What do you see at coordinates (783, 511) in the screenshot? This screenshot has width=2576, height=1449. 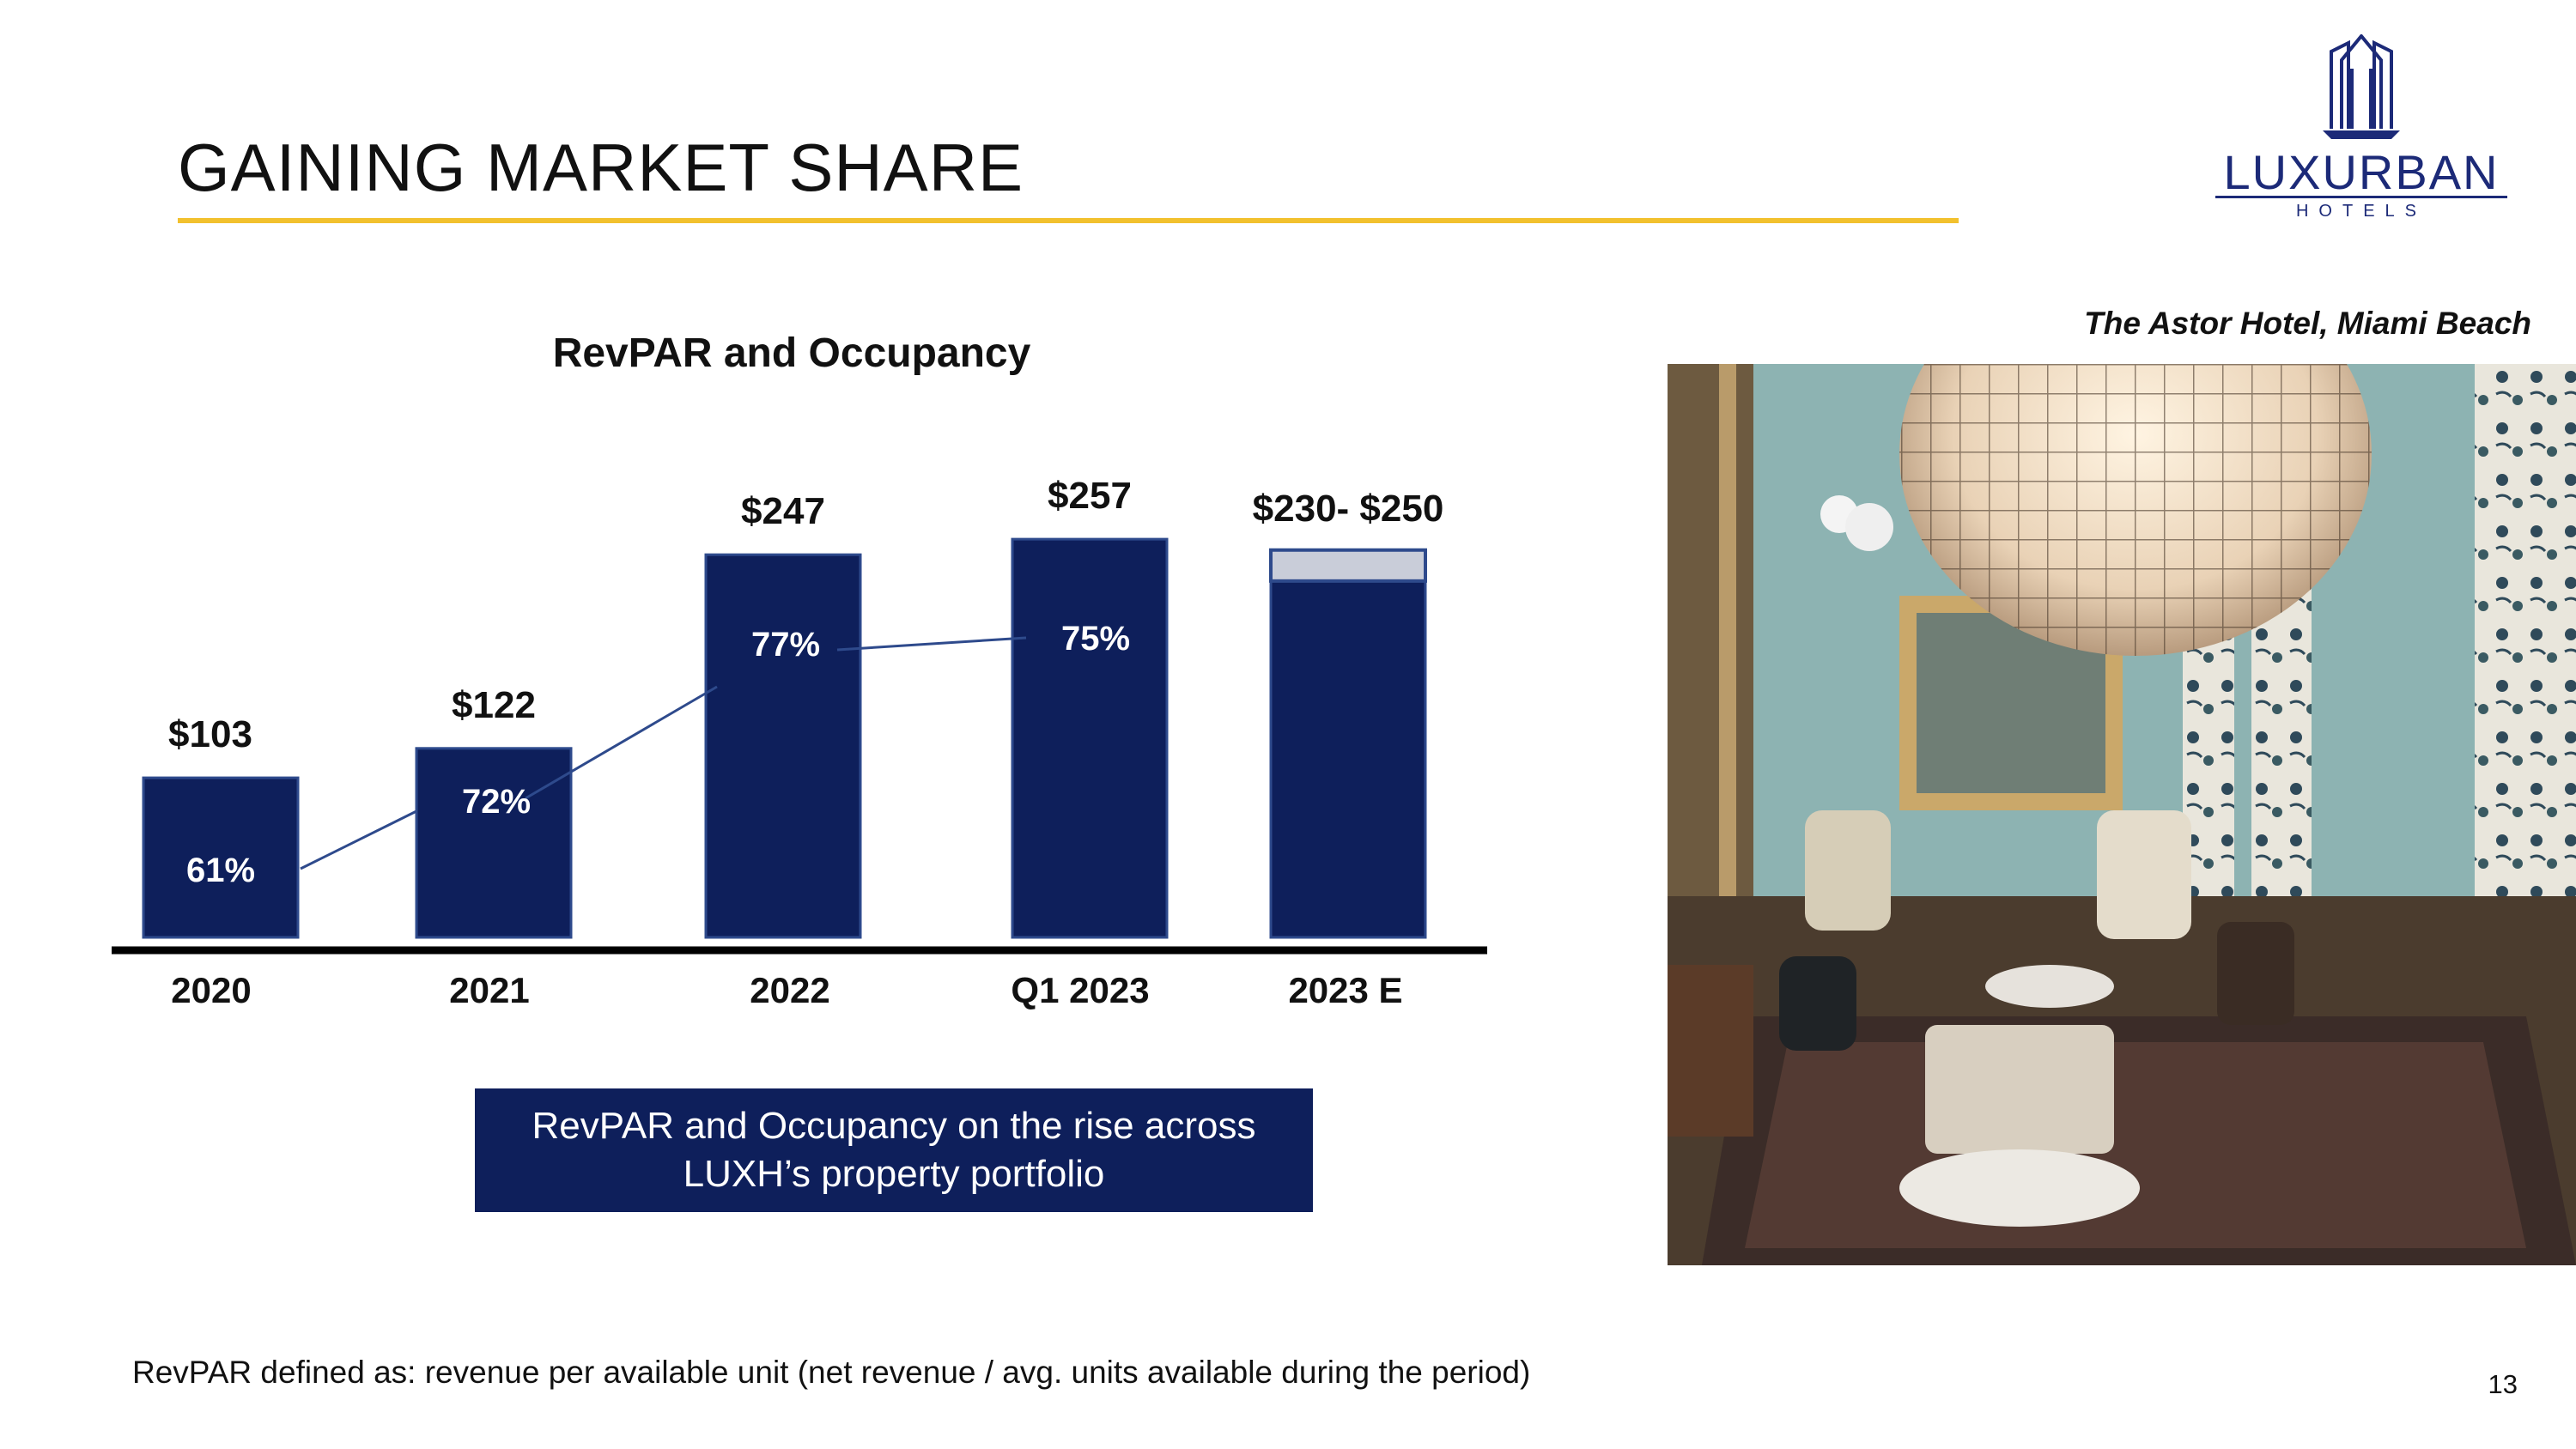 I see `bar-value-label-2: $247` at bounding box center [783, 511].